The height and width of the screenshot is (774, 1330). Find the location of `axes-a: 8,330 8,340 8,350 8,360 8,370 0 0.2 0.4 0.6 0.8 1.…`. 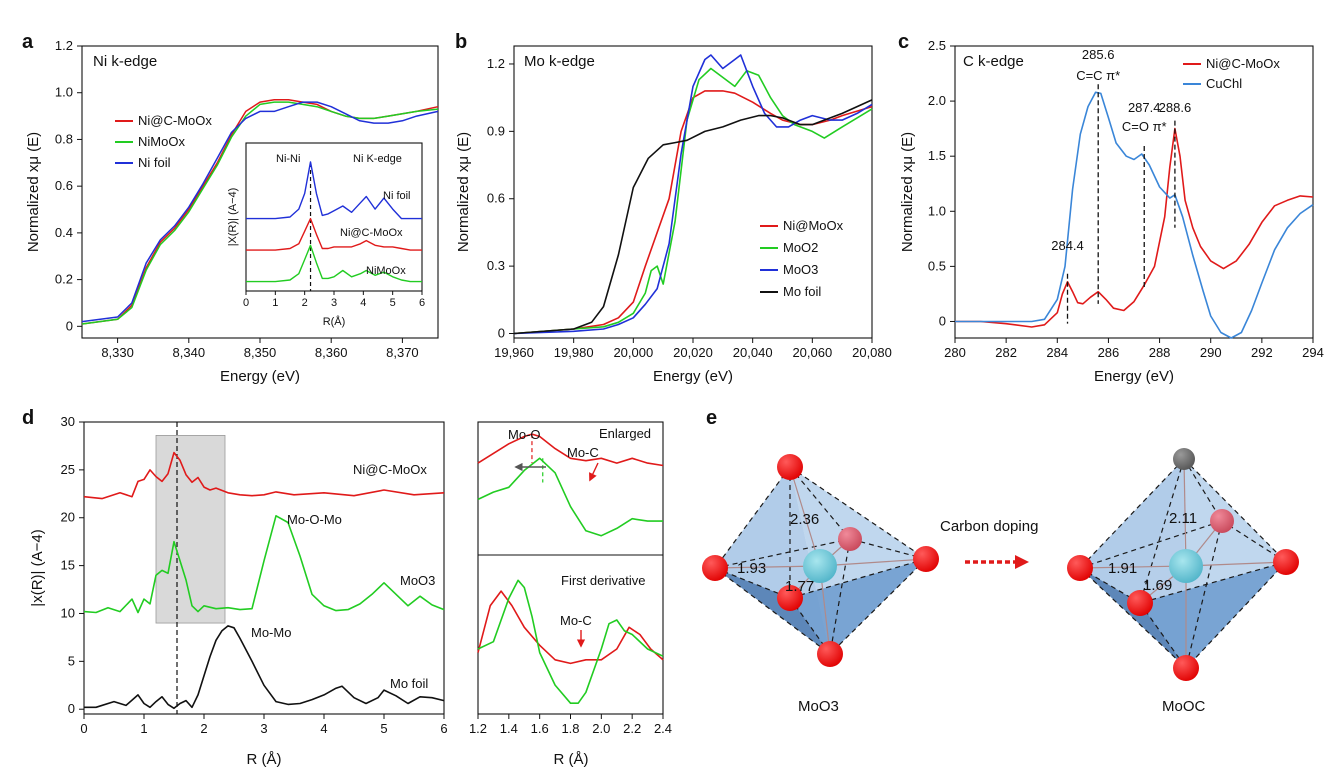

axes-a: 8,330 8,340 8,350 8,360 8,370 0 0.2 0.4 0.6 0.8 1.… is located at coordinates (237, 199).